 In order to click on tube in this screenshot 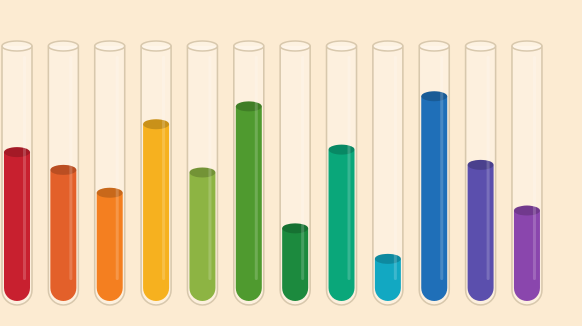, I will do `click(388, 176)`.